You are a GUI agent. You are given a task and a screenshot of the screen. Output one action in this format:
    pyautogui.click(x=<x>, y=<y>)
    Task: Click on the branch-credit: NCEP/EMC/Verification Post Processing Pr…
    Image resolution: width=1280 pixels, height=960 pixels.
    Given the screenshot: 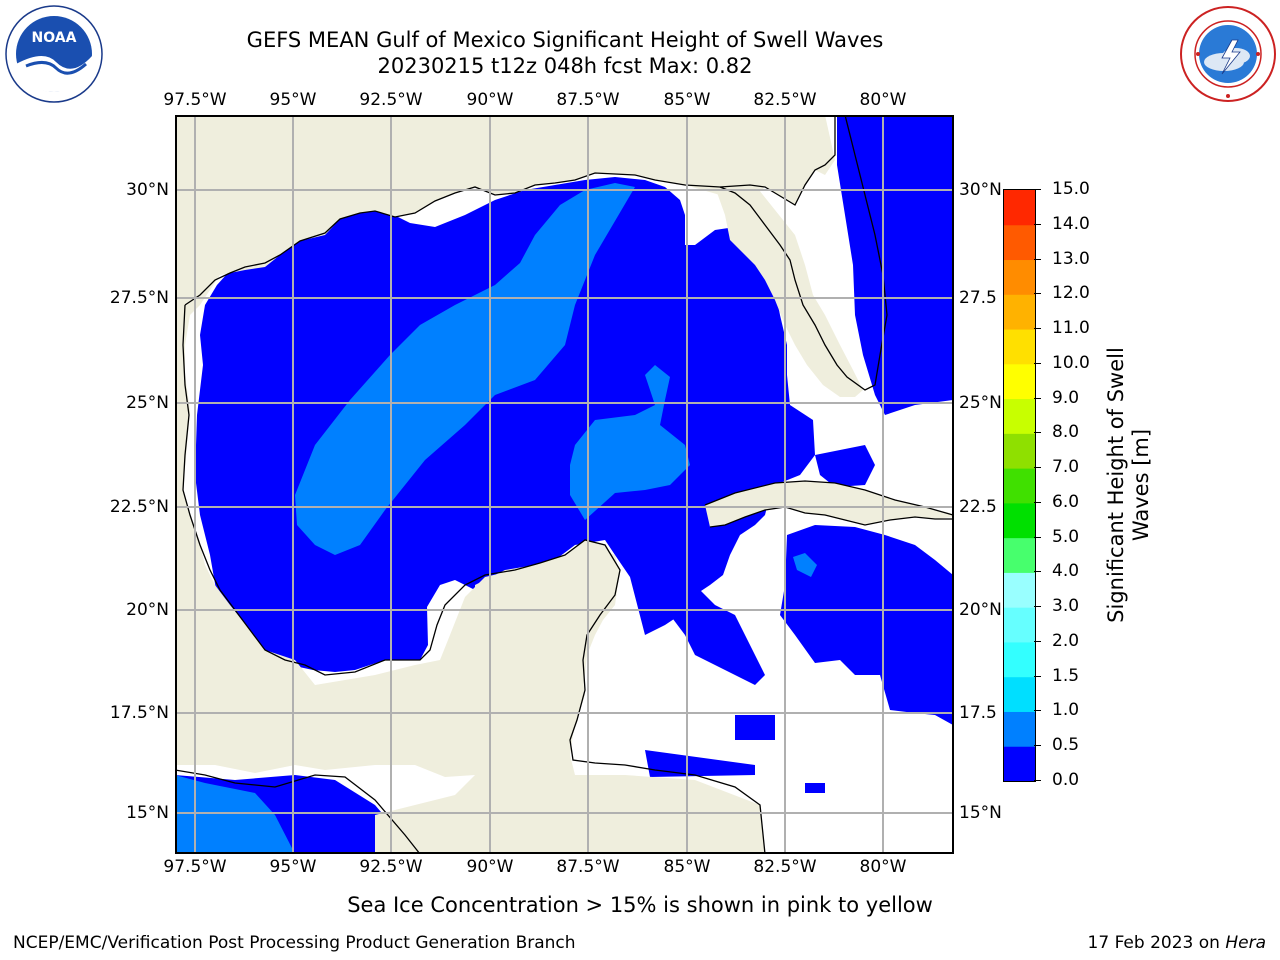 What is the action you would take?
    pyautogui.click(x=294, y=943)
    